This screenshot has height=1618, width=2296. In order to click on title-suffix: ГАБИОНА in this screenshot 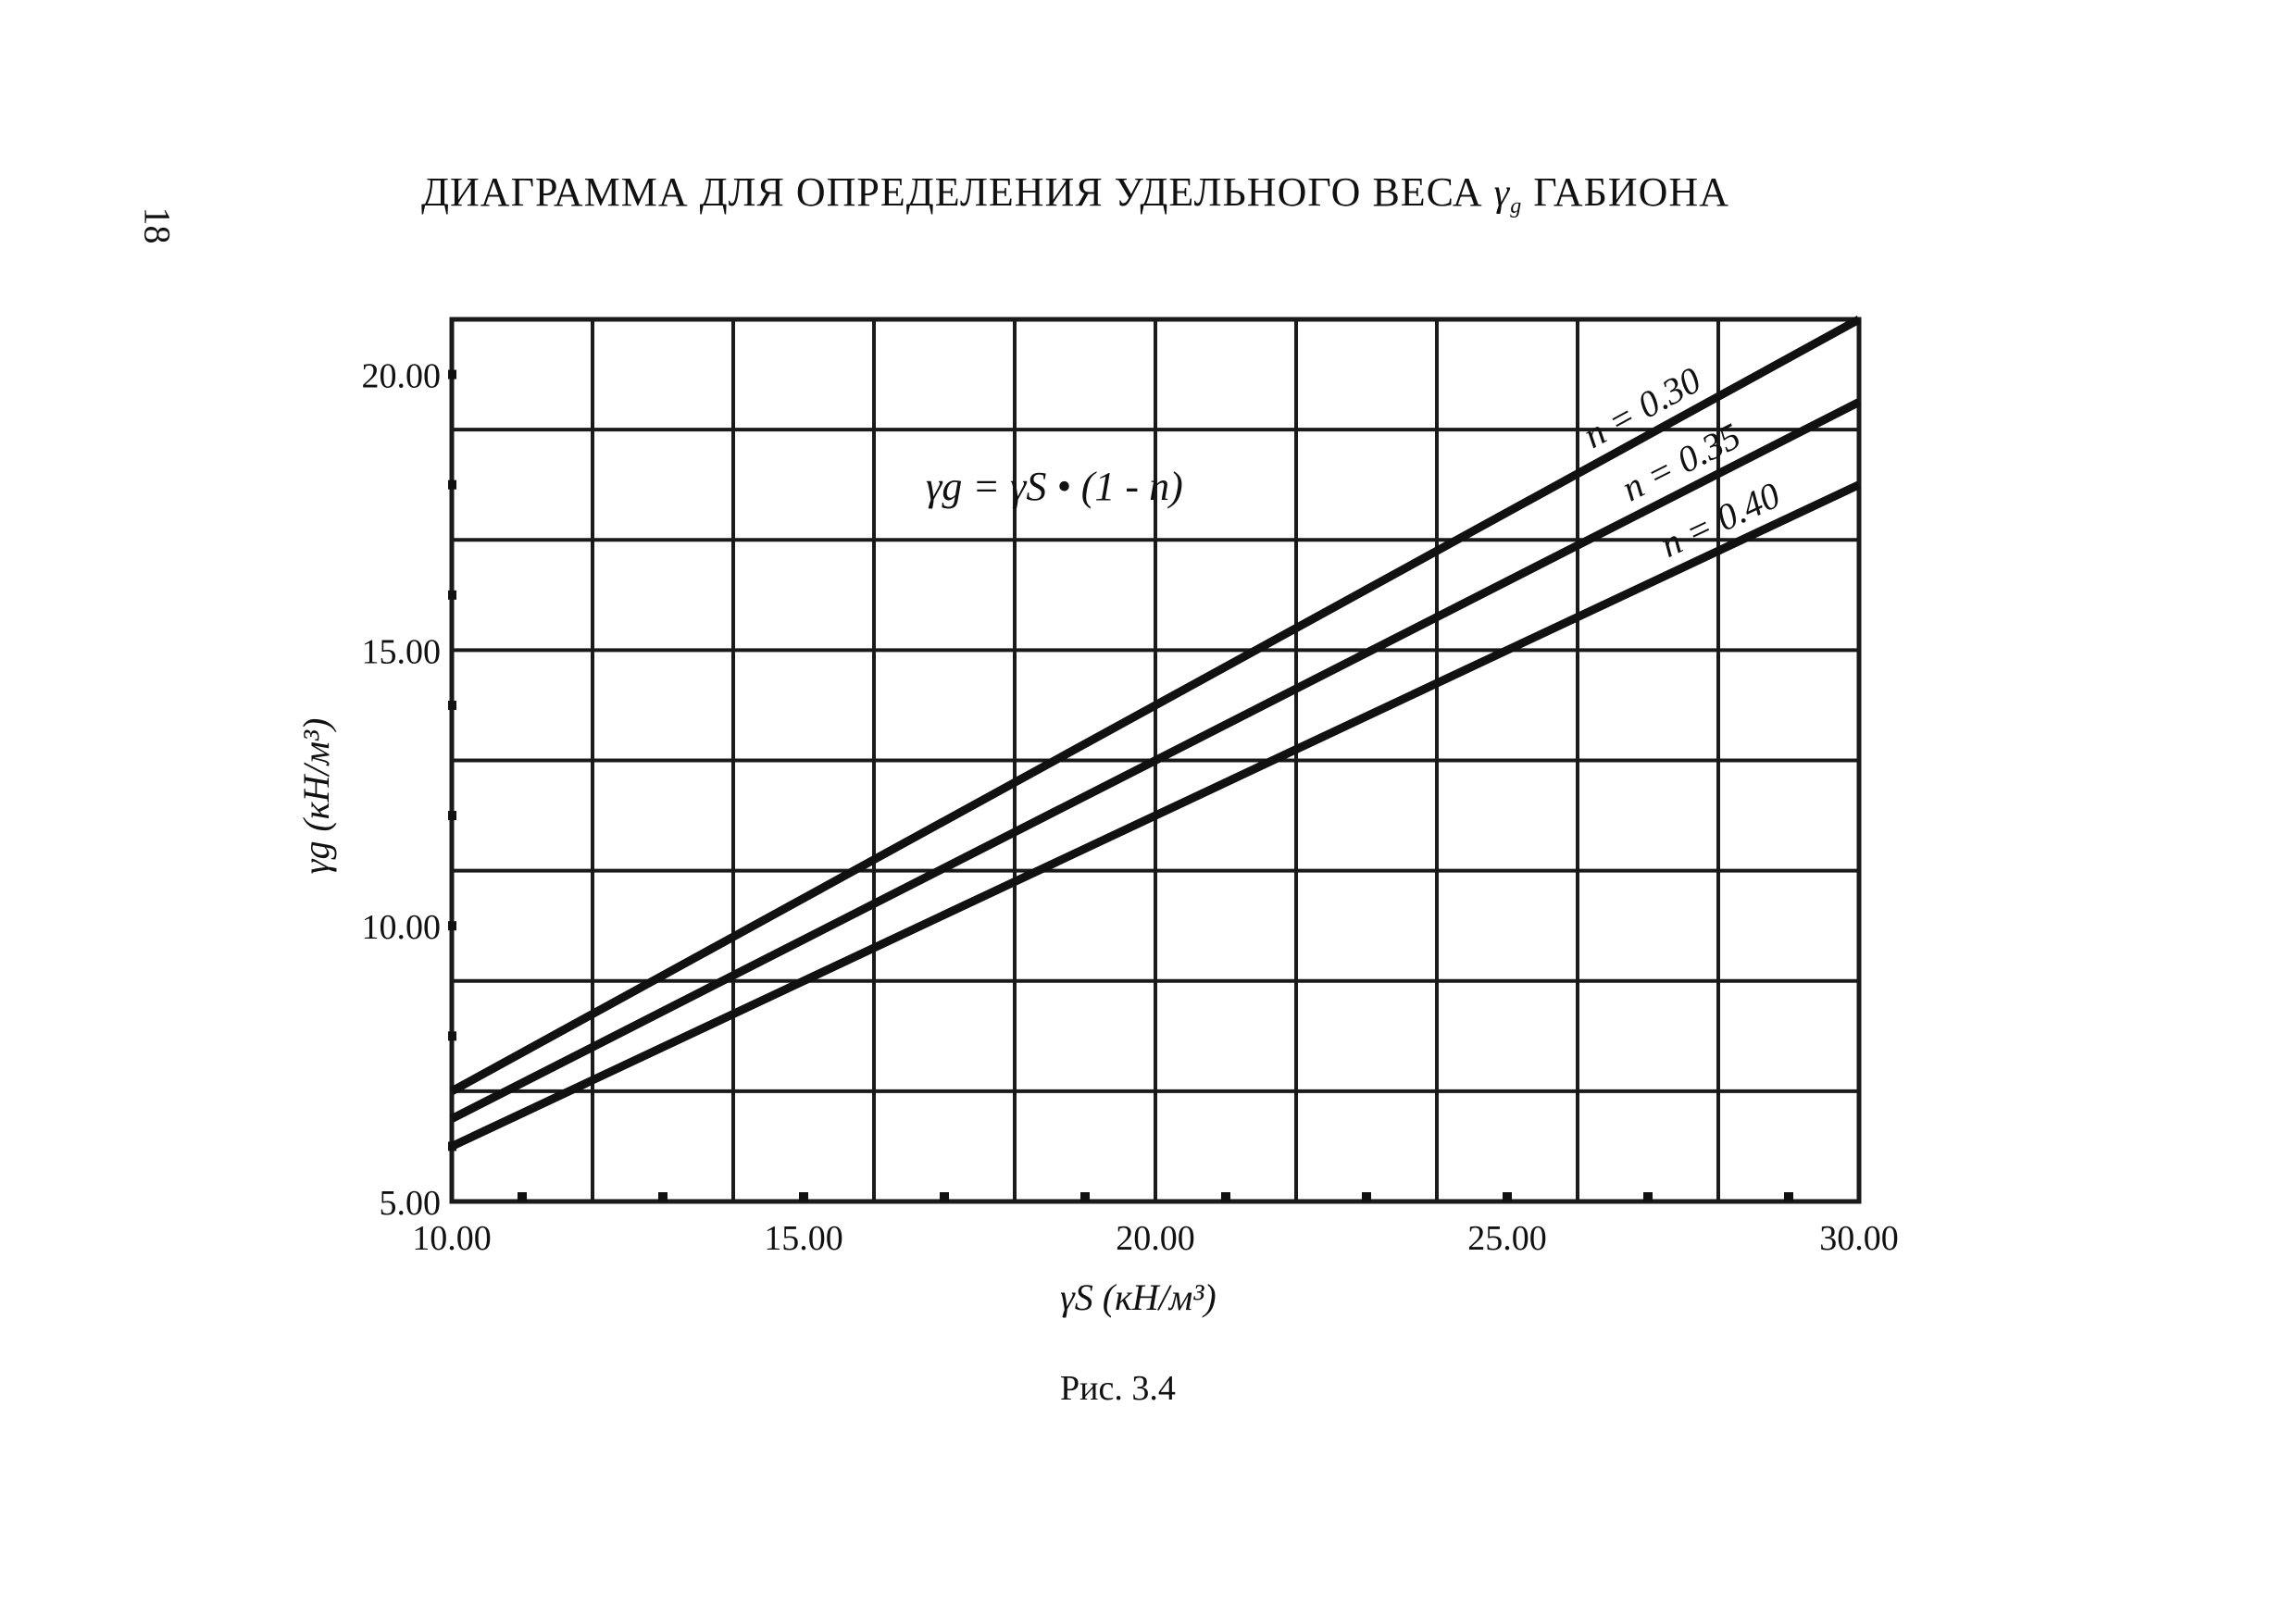, I will do `click(1631, 192)`.